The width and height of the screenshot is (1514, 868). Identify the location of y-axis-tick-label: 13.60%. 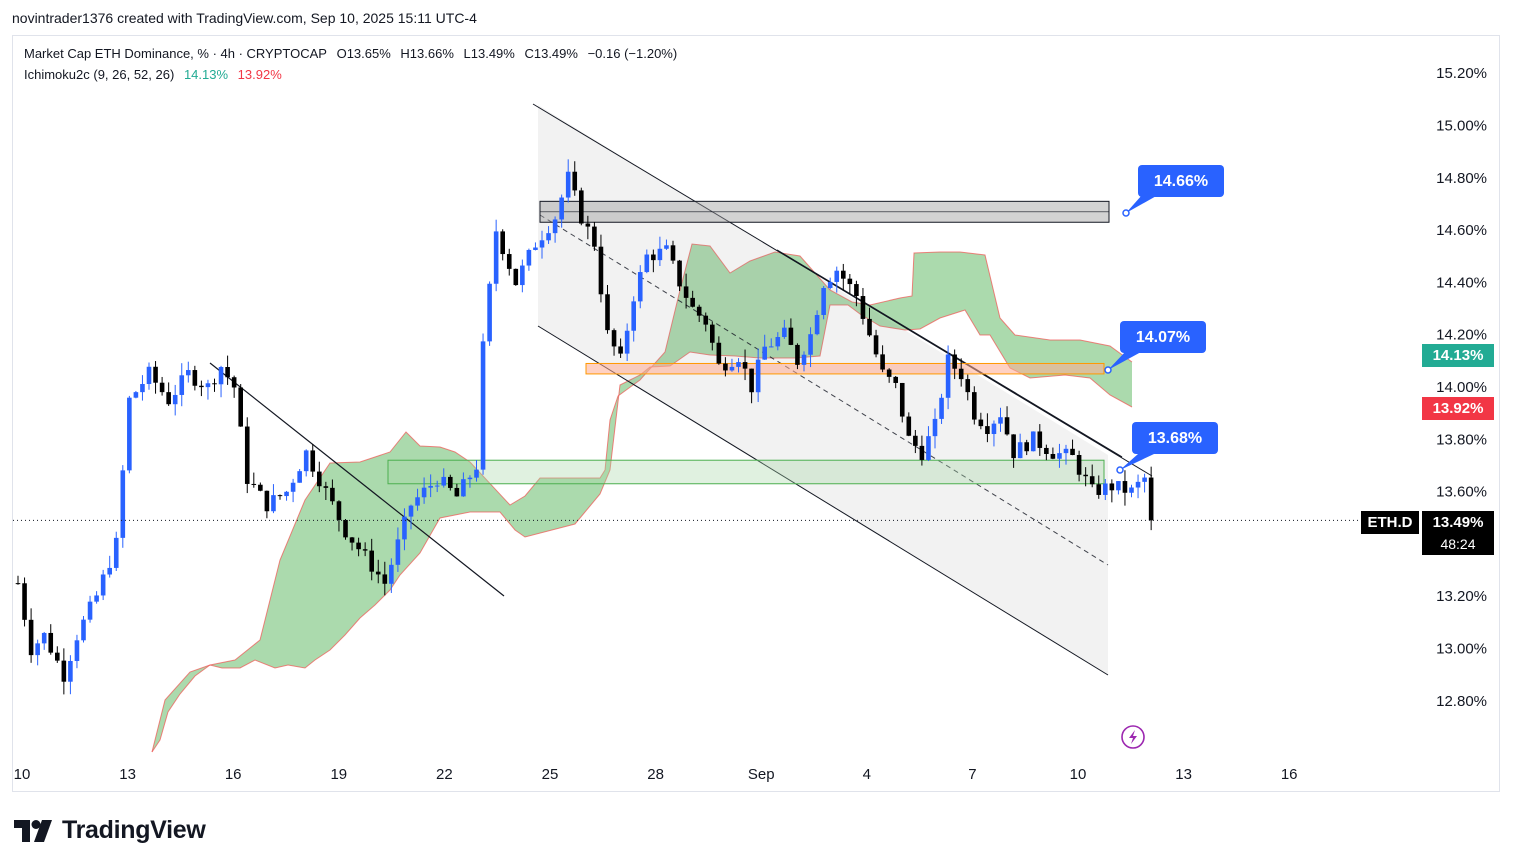
(1461, 492).